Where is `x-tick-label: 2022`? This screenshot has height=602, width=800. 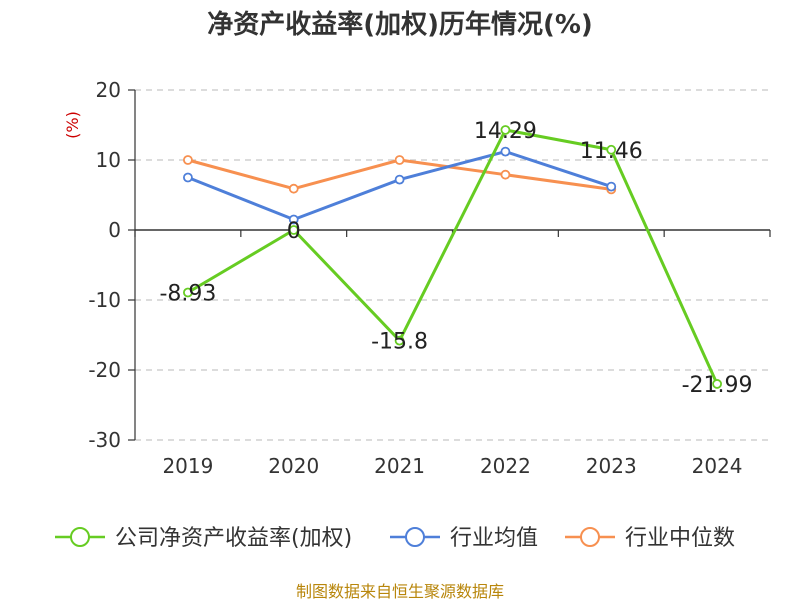
x-tick-label: 2022 is located at coordinates (505, 466).